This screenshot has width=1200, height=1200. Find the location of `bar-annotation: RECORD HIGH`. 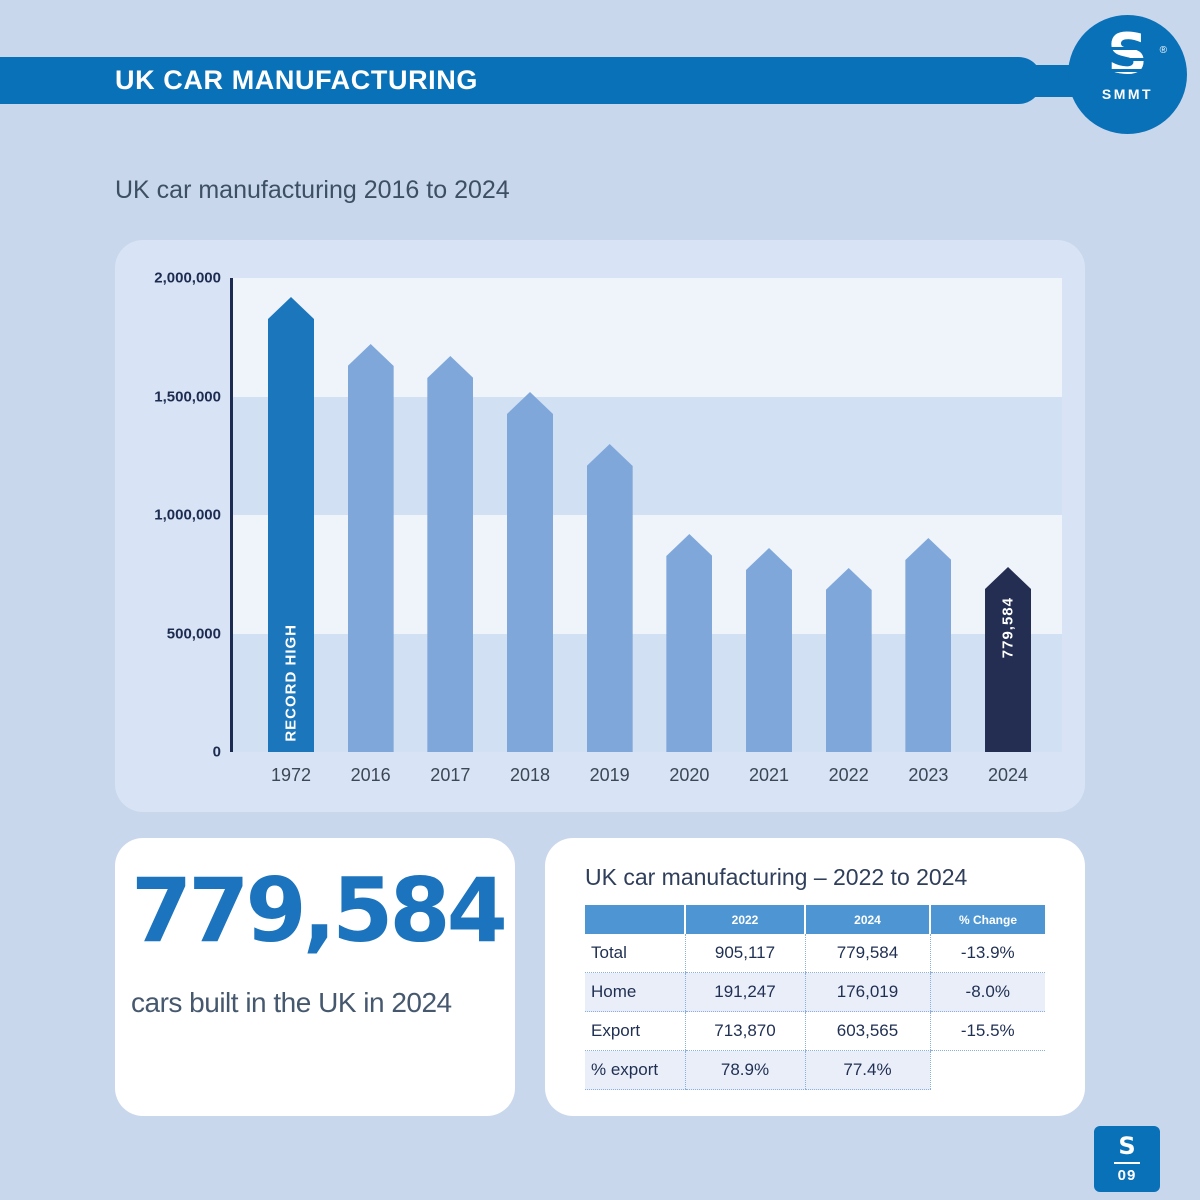

bar-annotation: RECORD HIGH is located at coordinates (291, 683).